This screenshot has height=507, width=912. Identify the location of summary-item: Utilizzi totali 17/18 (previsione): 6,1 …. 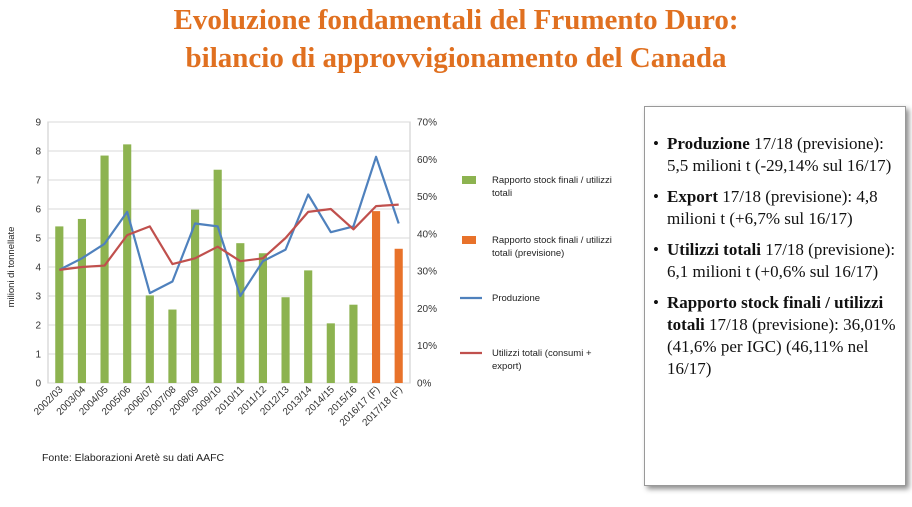
(775, 261).